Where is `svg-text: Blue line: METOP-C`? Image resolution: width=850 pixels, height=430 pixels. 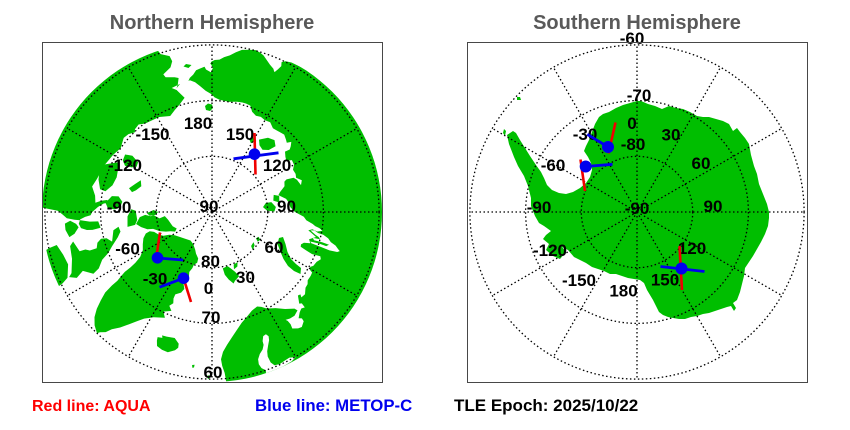 svg-text: Blue line: METOP-C is located at coordinates (333, 405).